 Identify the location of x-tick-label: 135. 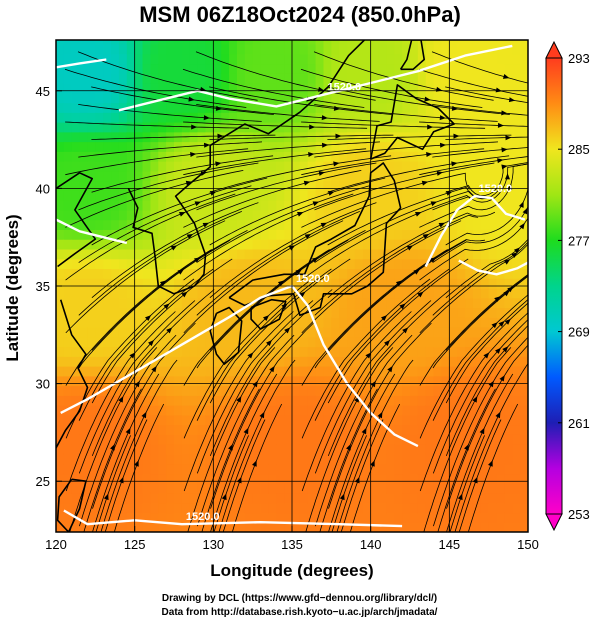
(292, 544).